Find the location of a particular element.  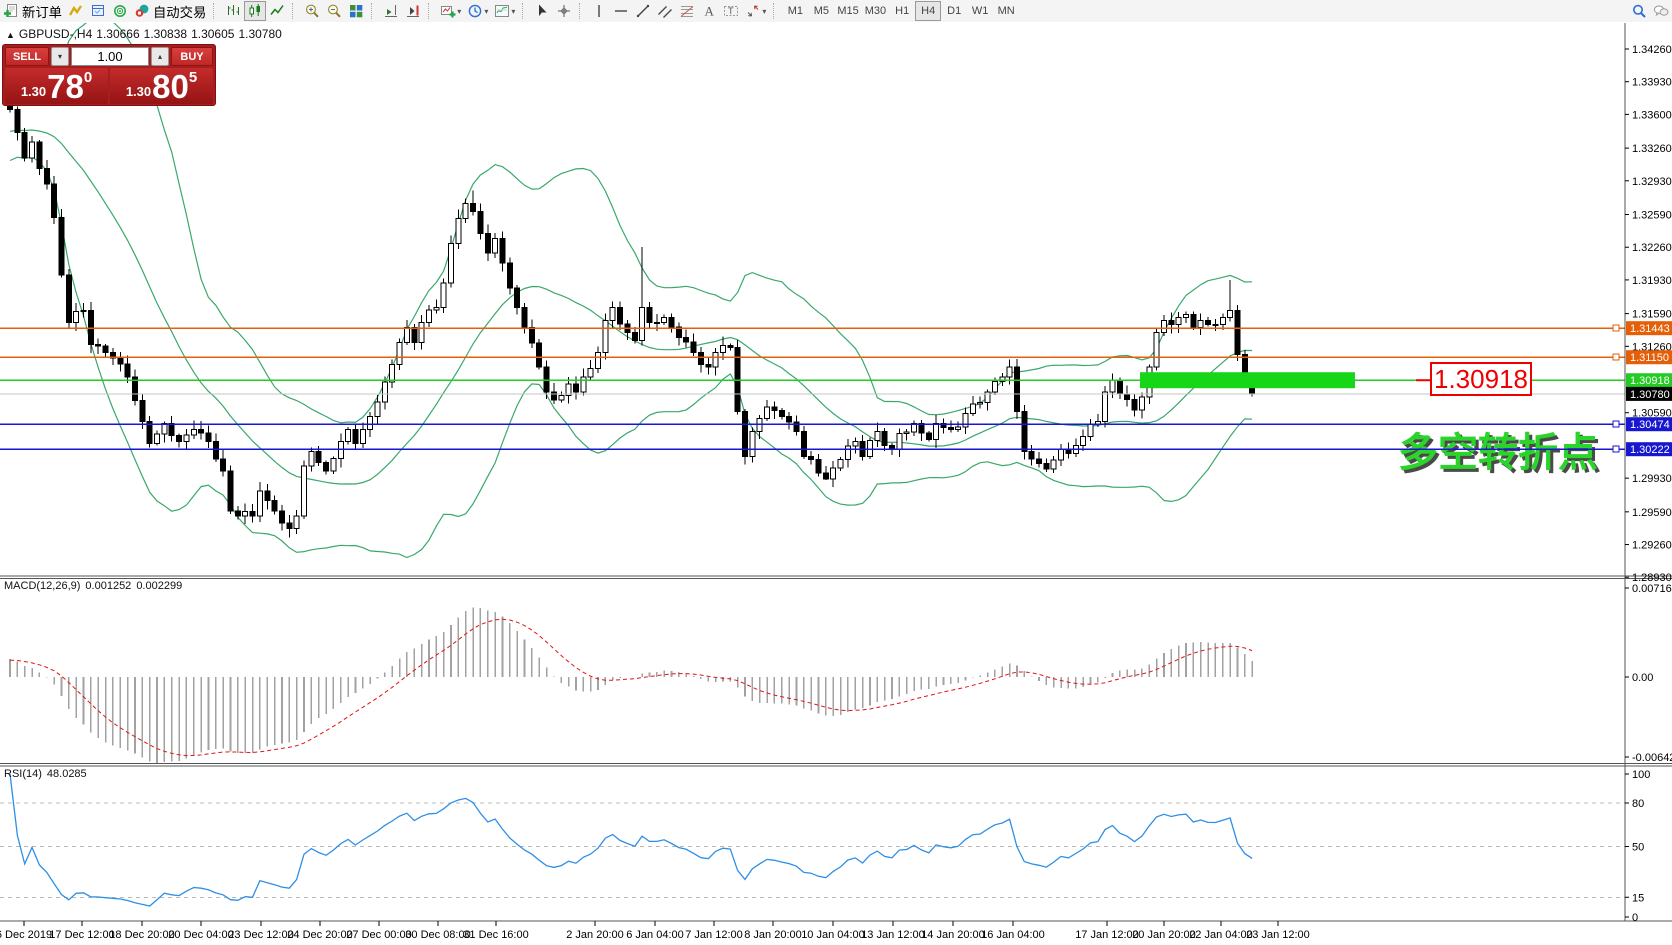

toolbar-button-zoom-in is located at coordinates (312, 11).